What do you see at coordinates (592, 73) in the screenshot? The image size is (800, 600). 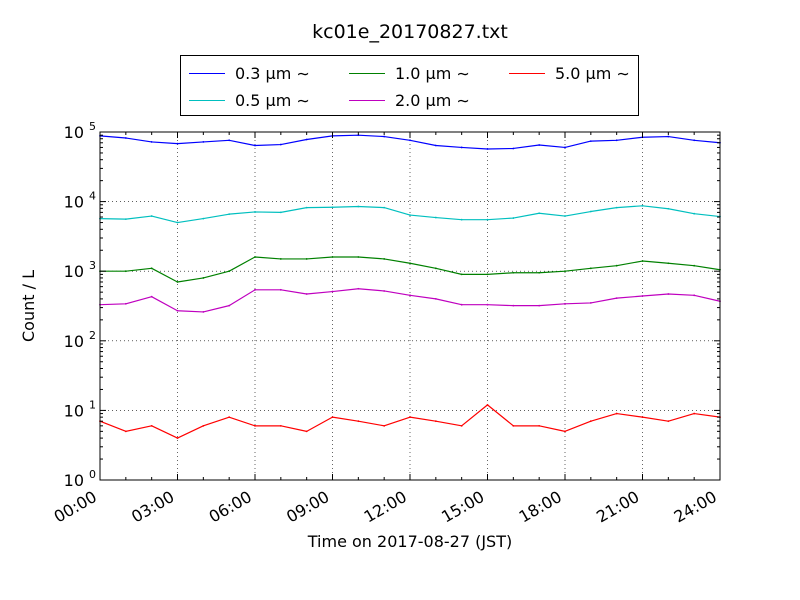 I see `legend-label: 5.0 μm ∼` at bounding box center [592, 73].